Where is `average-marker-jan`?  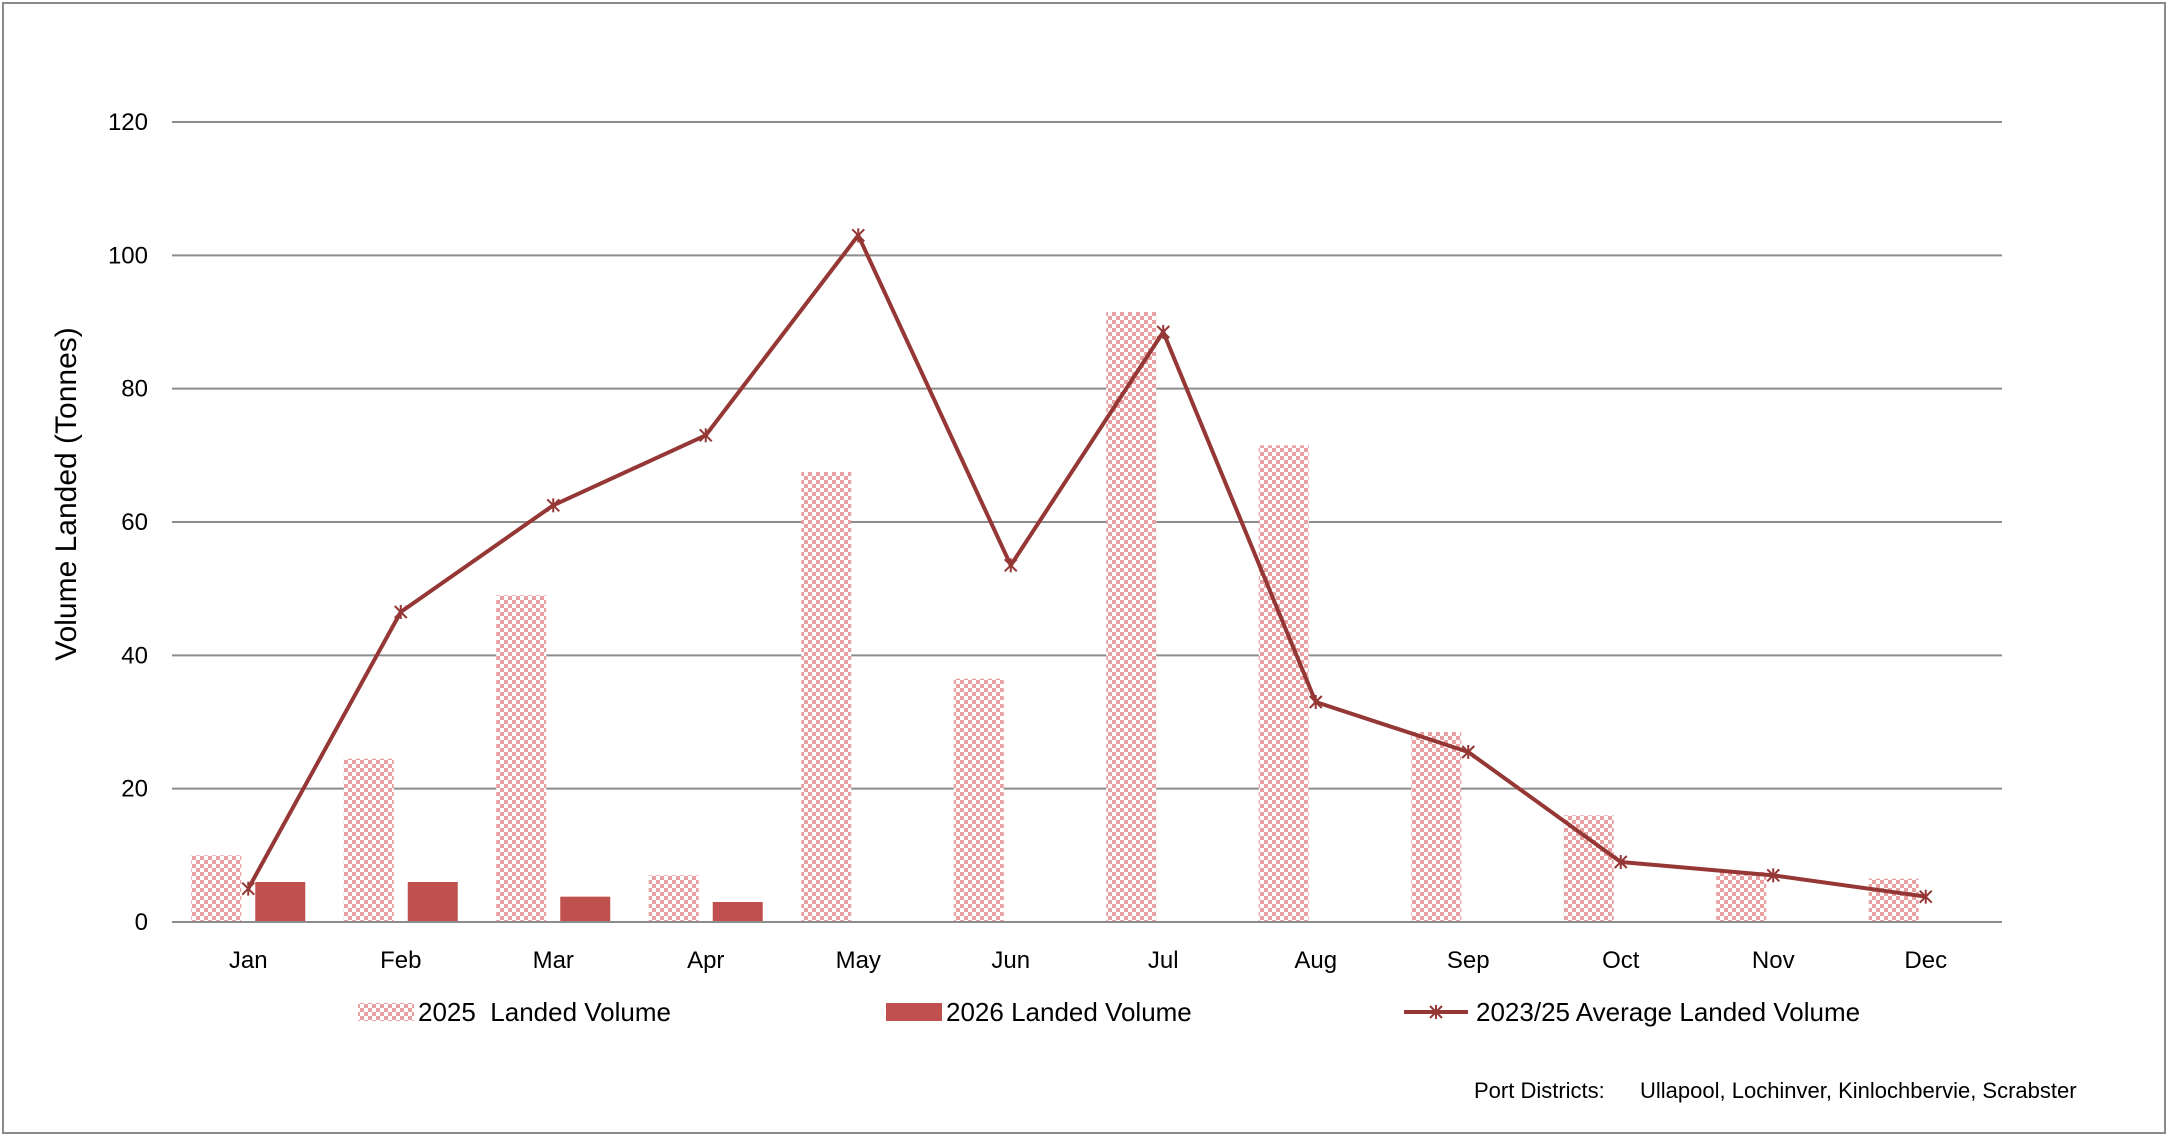
average-marker-jan is located at coordinates (248, 888).